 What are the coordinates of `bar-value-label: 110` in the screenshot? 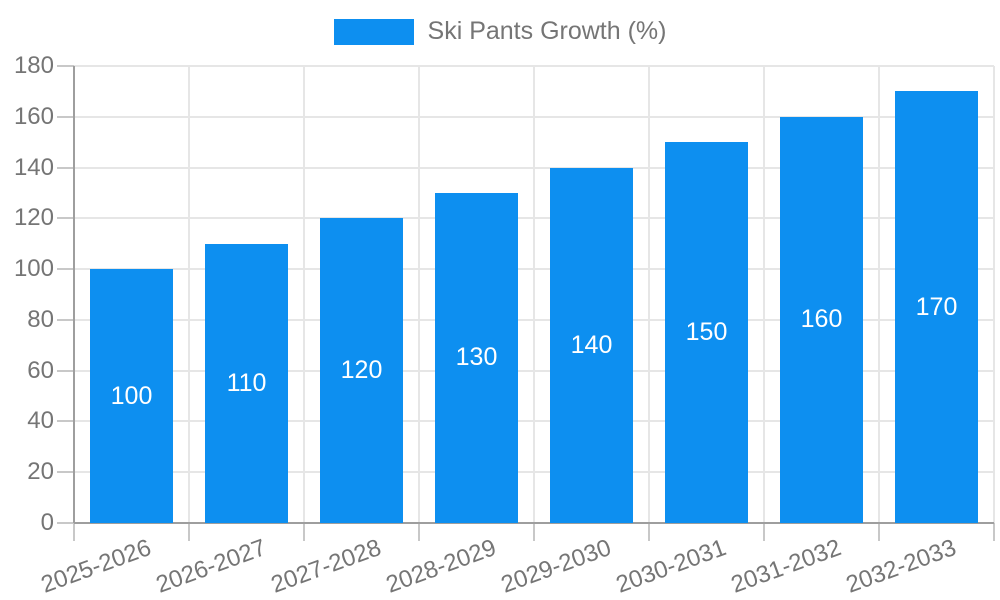 It's located at (246, 382).